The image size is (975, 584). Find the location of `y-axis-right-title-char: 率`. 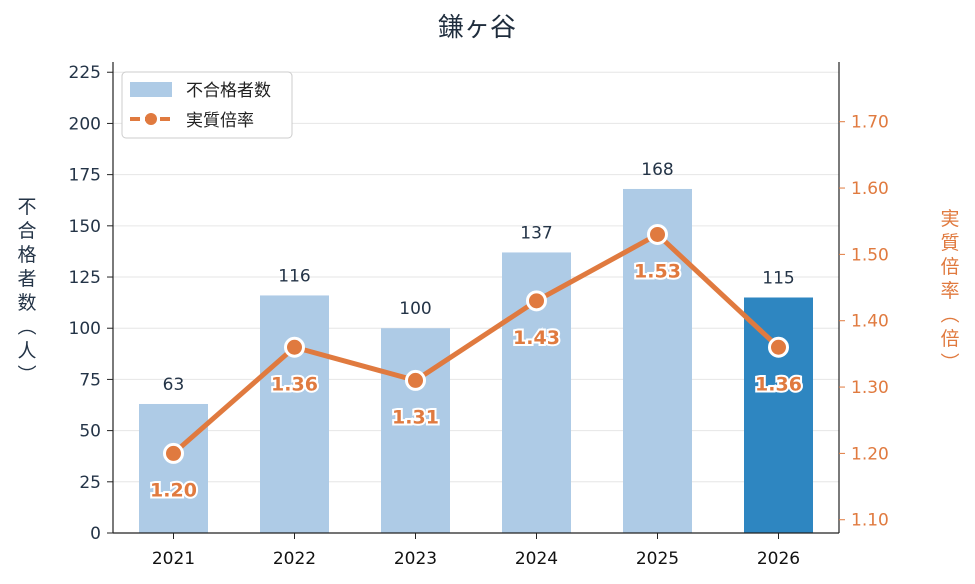

y-axis-right-title-char: 率 is located at coordinates (949, 291).